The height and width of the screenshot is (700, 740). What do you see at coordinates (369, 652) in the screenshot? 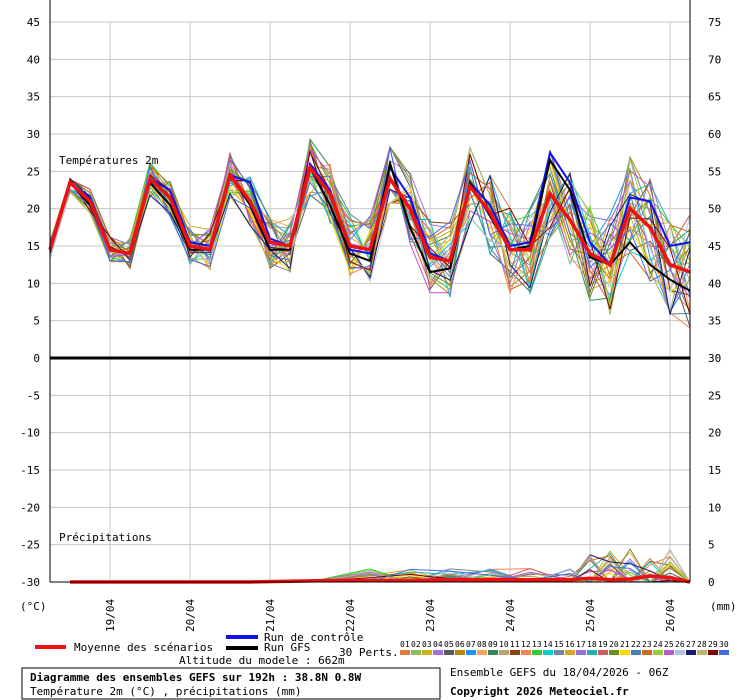
I see `legend-perts-label: 30 Perts.` at bounding box center [369, 652].